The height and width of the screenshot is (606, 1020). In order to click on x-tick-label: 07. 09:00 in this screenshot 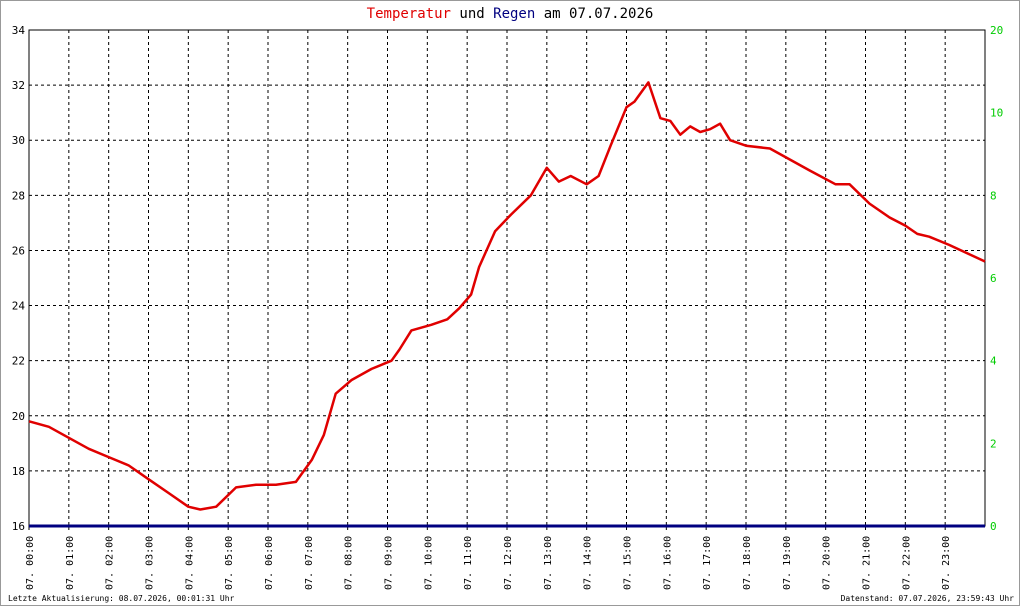, I will do `click(389, 563)`.